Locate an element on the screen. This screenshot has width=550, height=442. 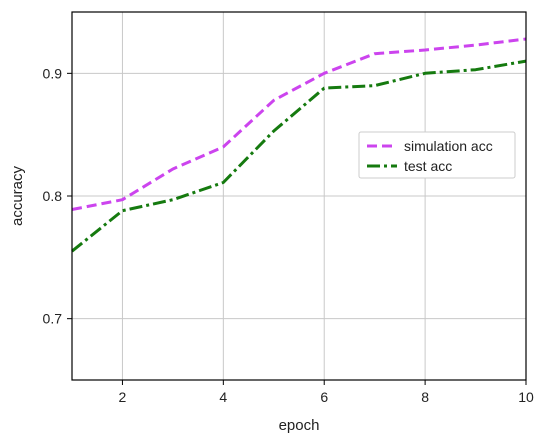
x-tick-label: 10 is located at coordinates (526, 397).